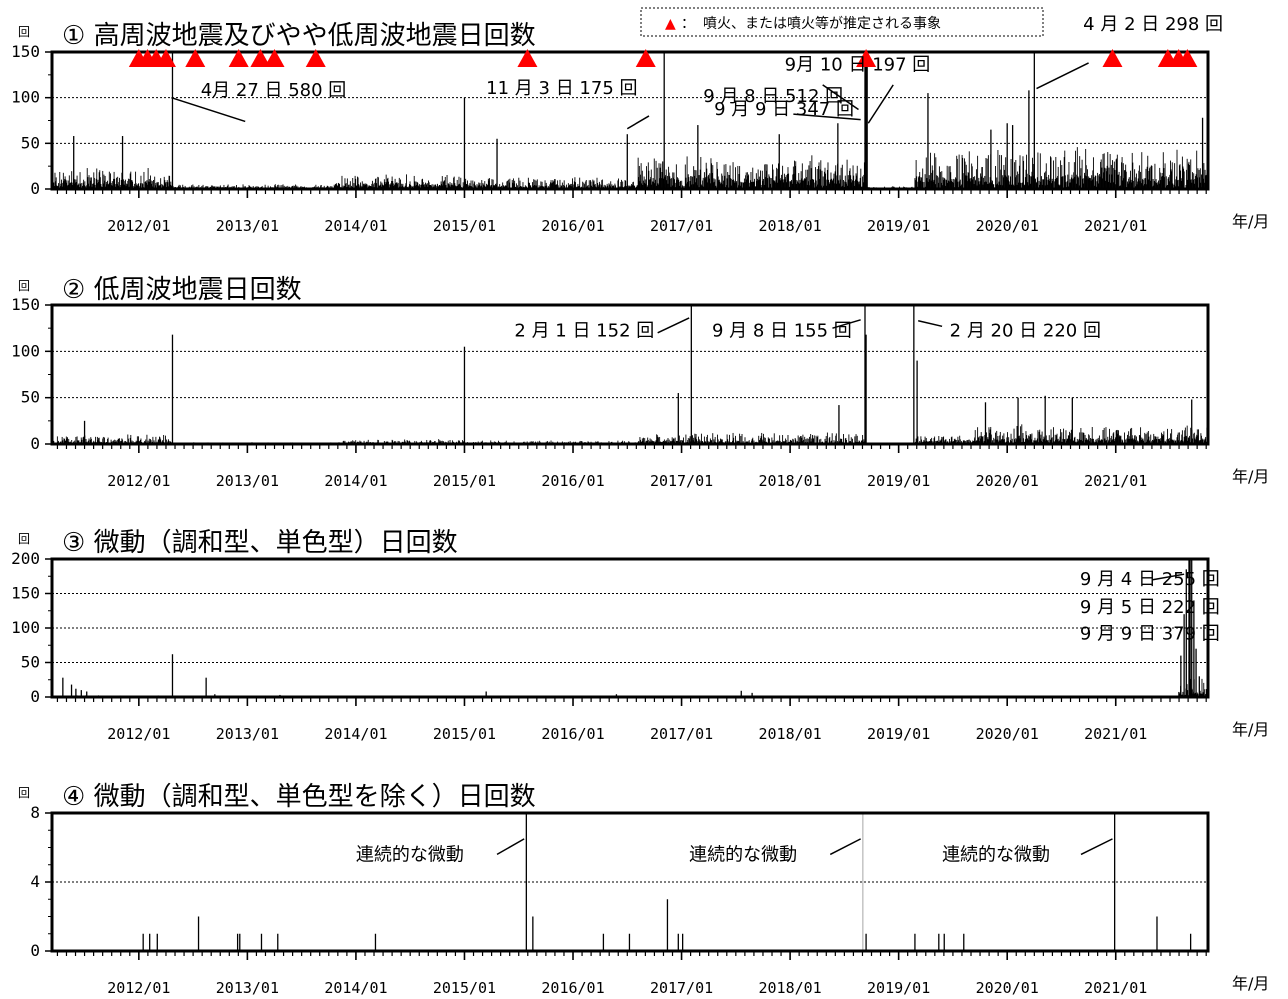 This screenshot has height=999, width=1288. Describe the element at coordinates (782, 331) in the screenshot. I see `annotation-label: 9 月 8 日 155 回` at that location.